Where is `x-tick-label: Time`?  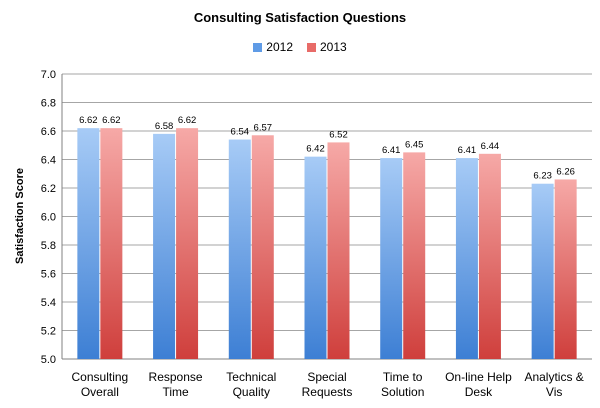
x-tick-label: Time is located at coordinates (175, 392).